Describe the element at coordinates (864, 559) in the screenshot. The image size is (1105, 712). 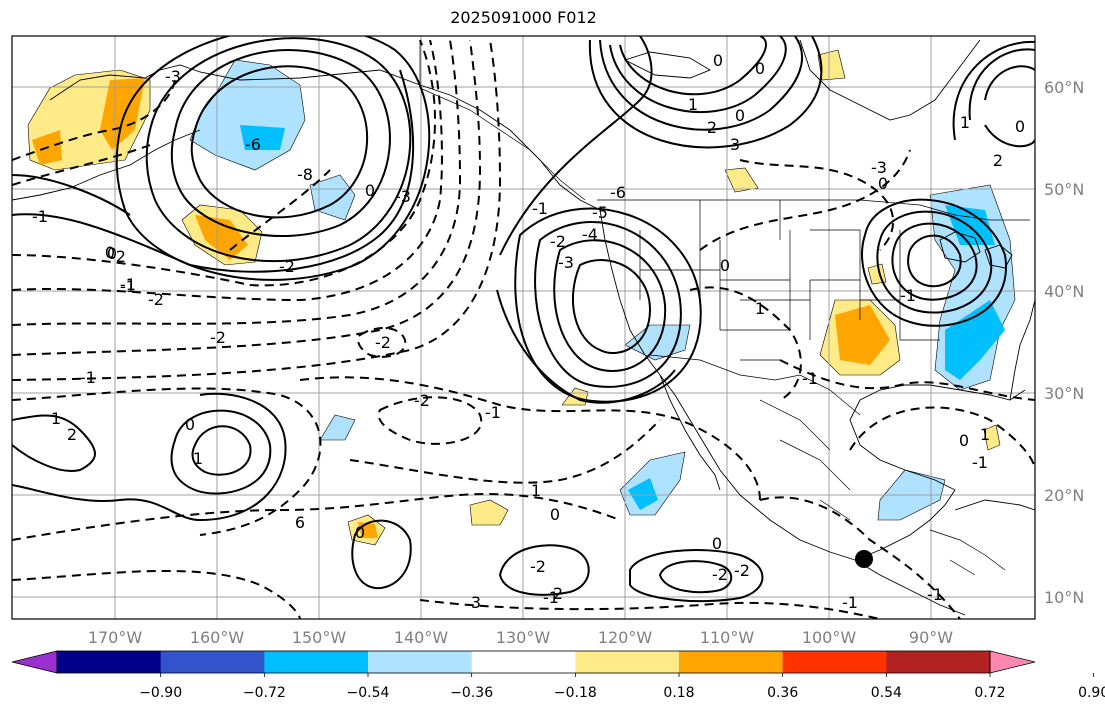
I see `storm-center-dot` at that location.